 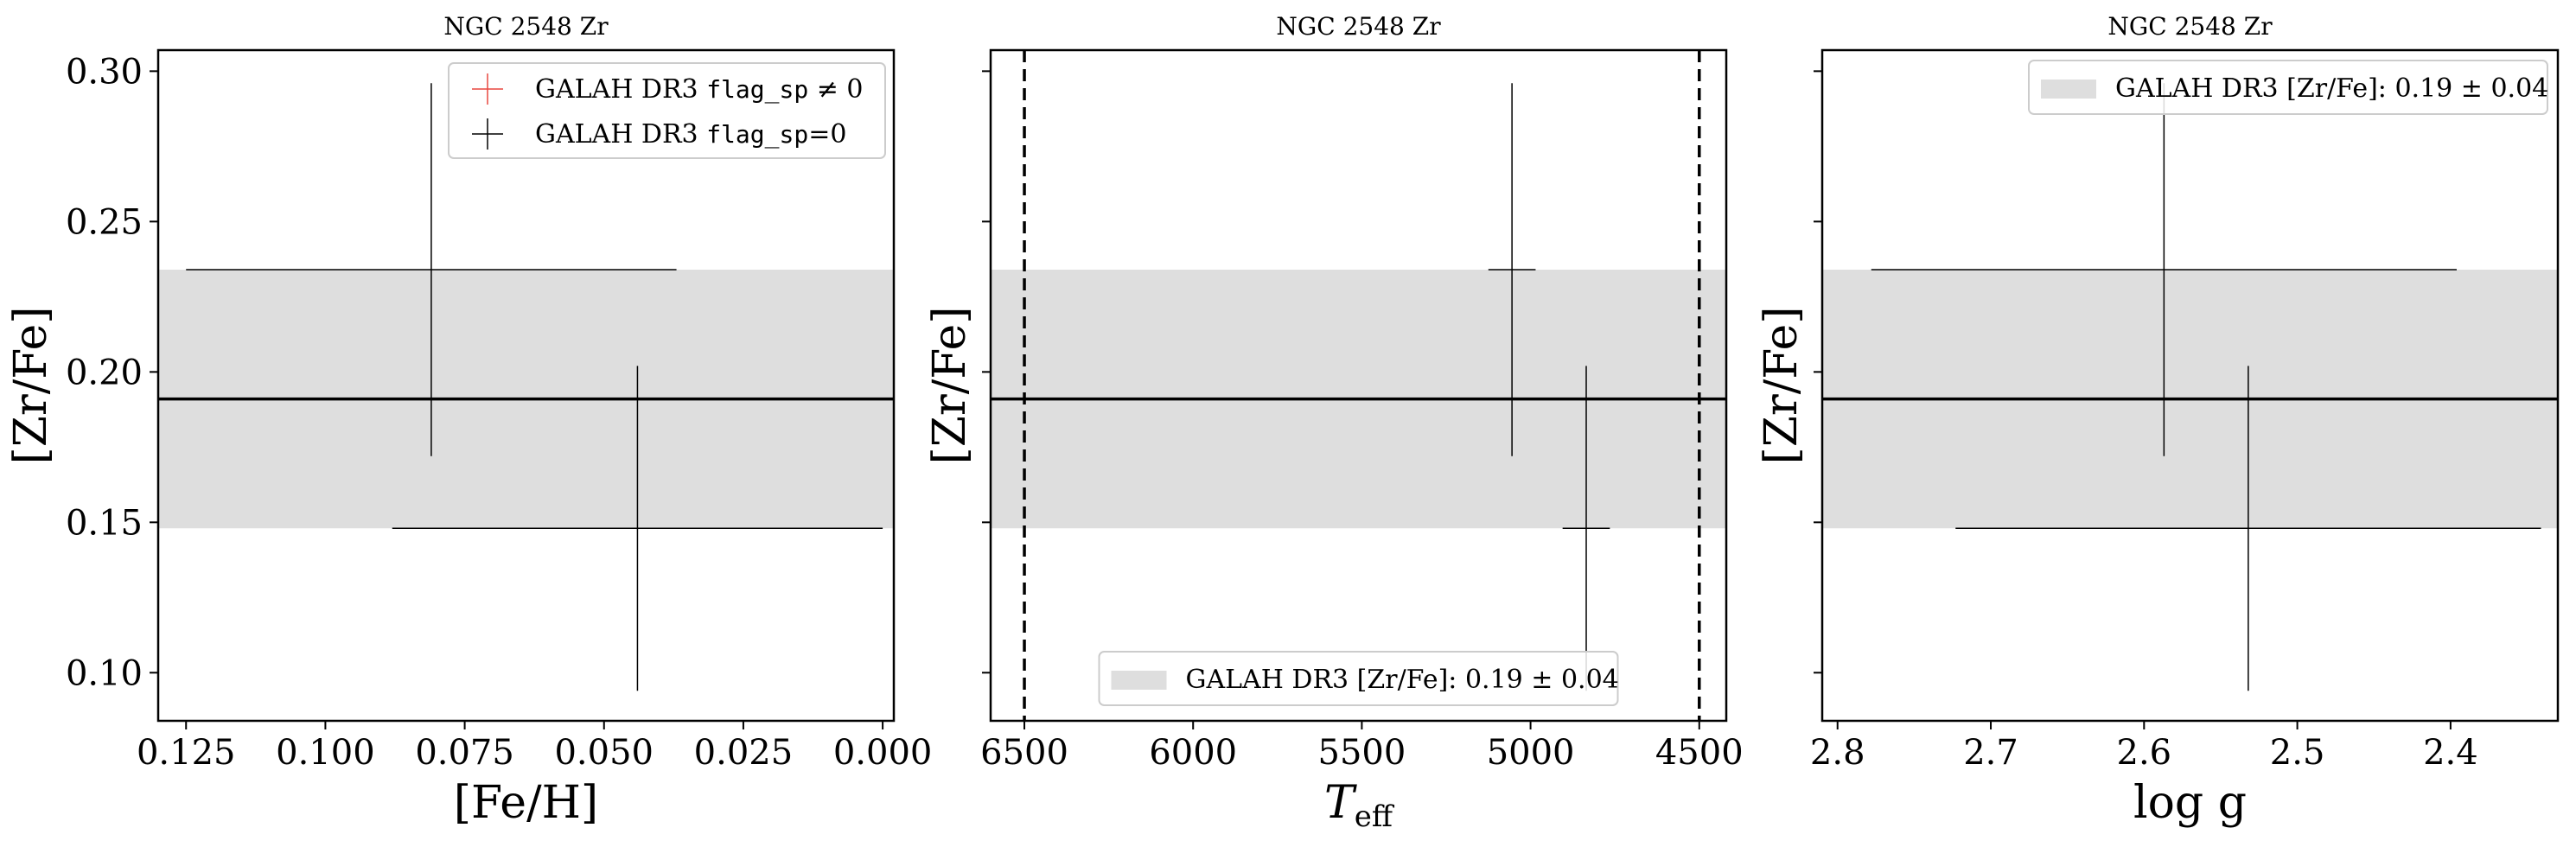 What do you see at coordinates (2450, 753) in the screenshot?
I see `x-tick-label: 2.4` at bounding box center [2450, 753].